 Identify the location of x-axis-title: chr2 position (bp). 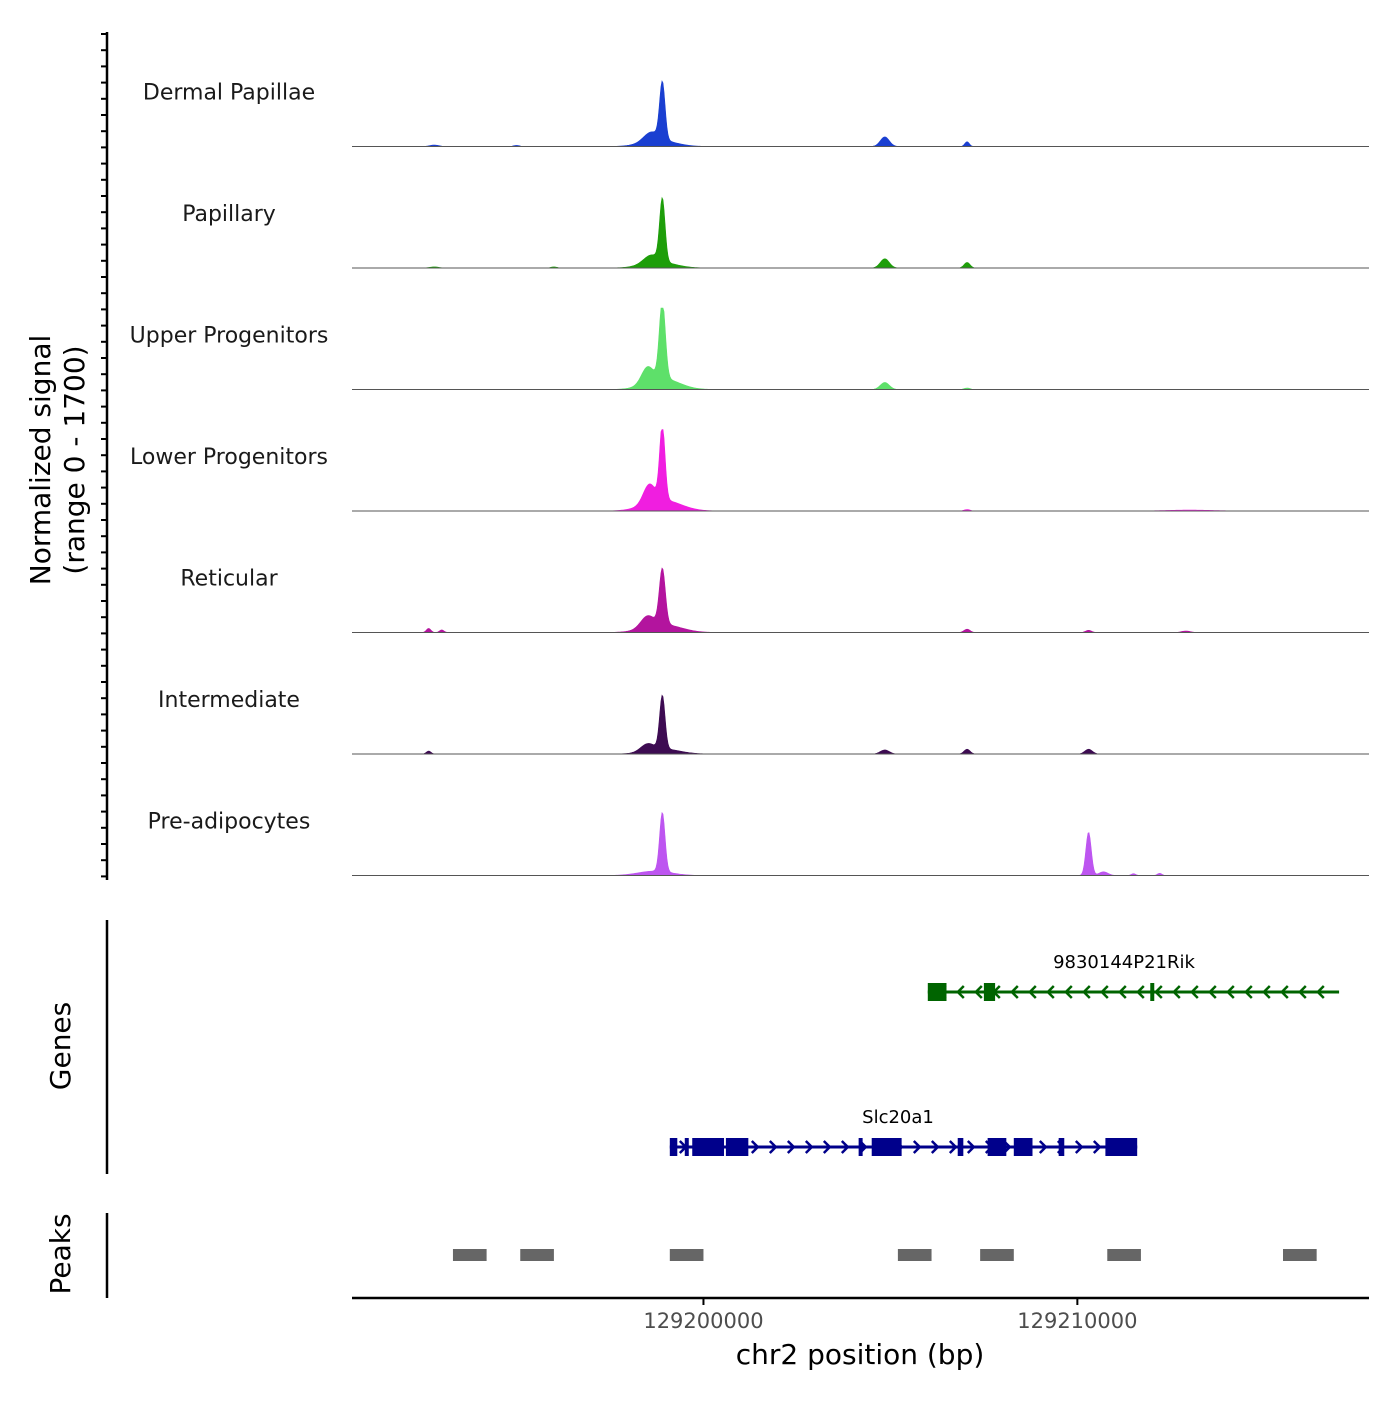
(860, 1354).